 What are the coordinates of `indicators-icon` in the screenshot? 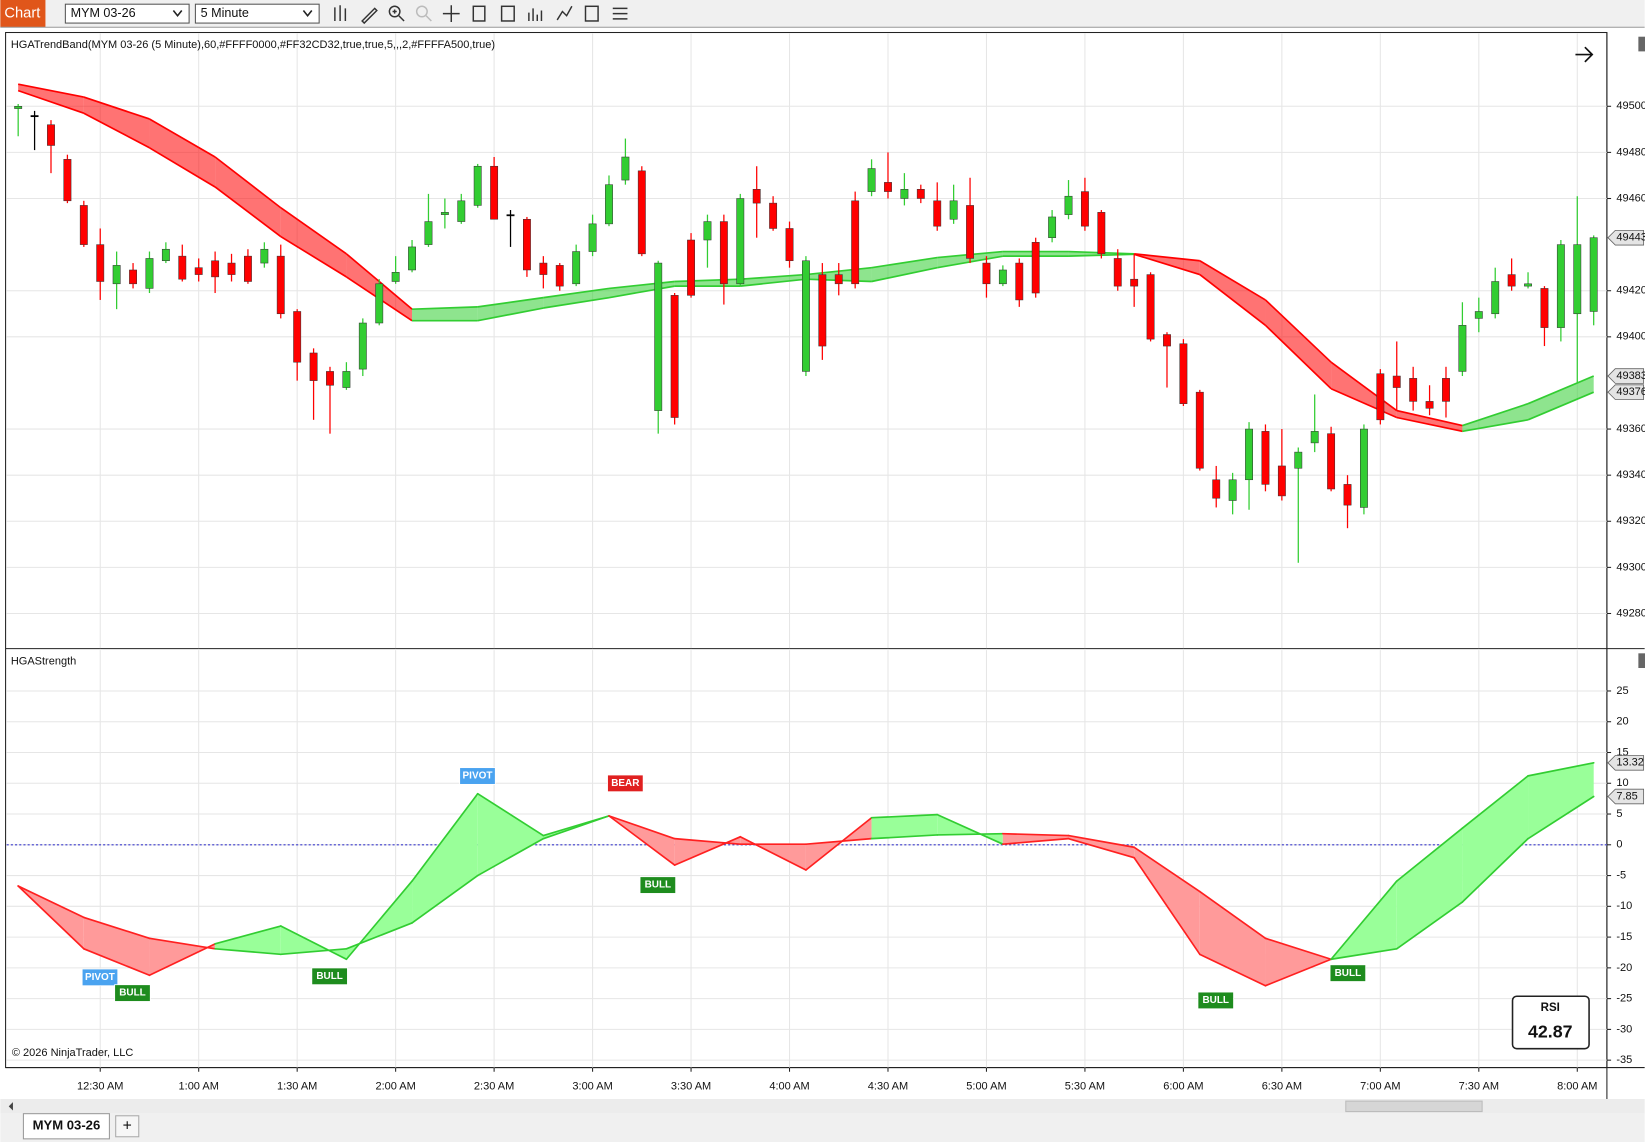 It's located at (507, 13).